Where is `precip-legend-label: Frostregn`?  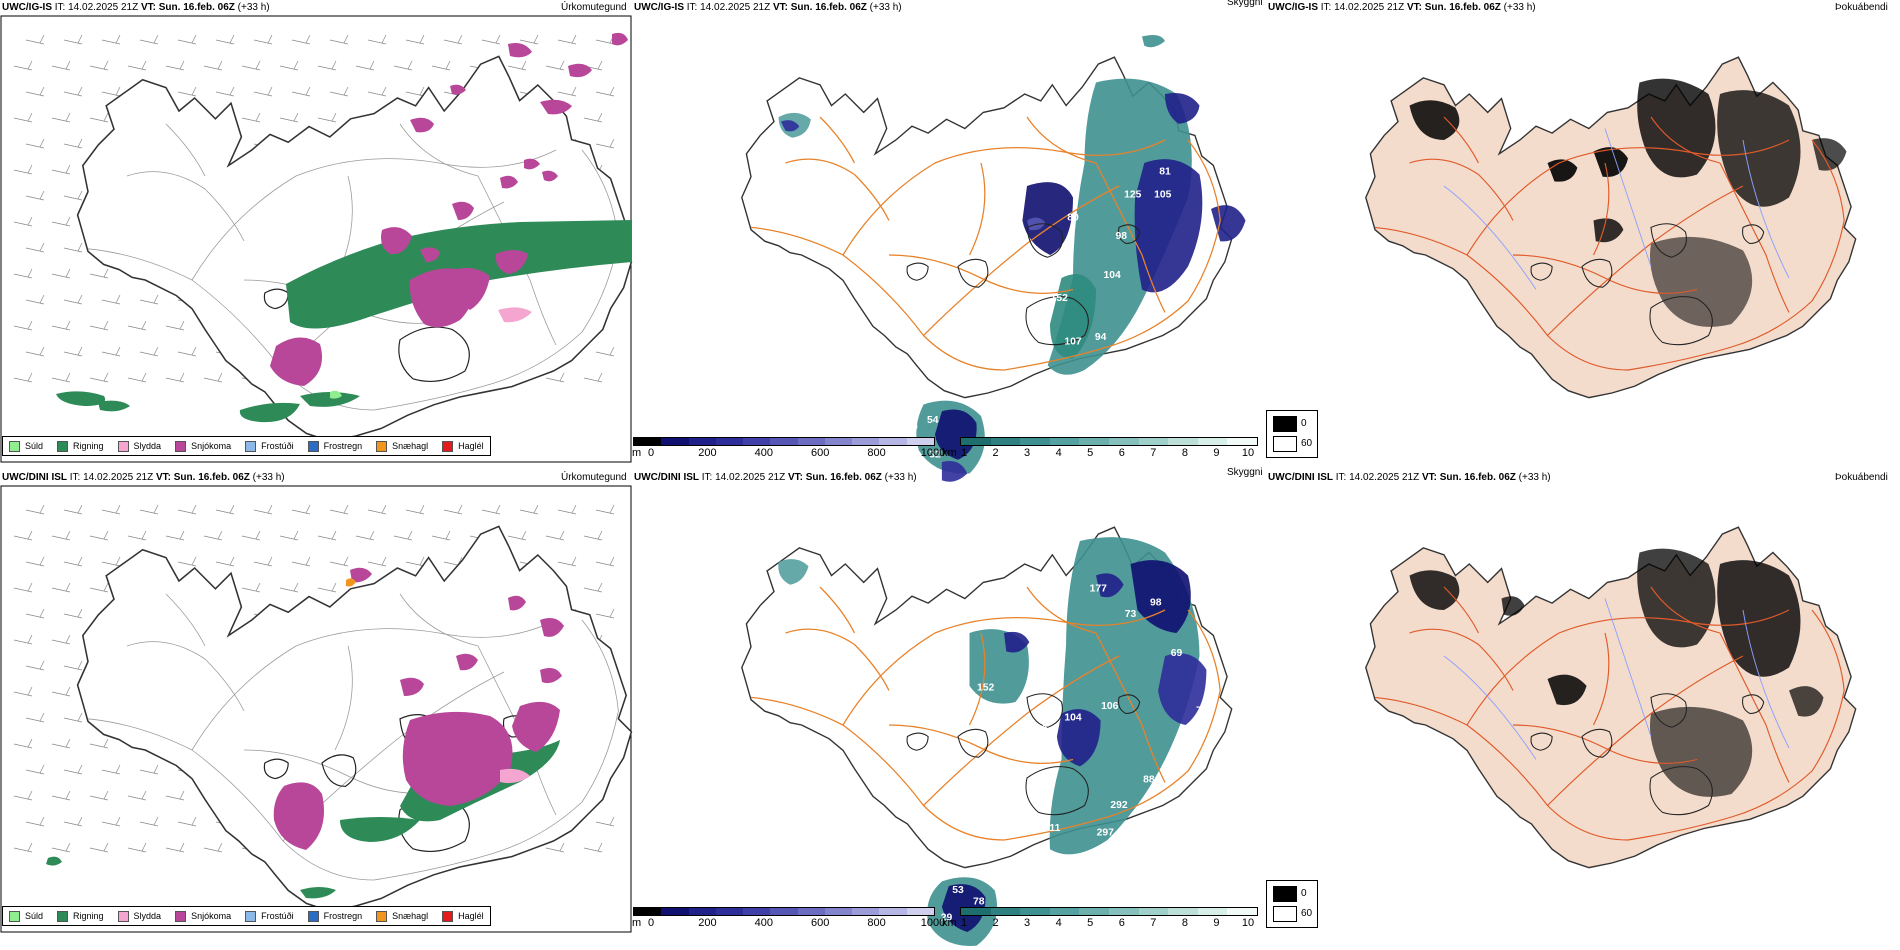 precip-legend-label: Frostregn is located at coordinates (343, 446).